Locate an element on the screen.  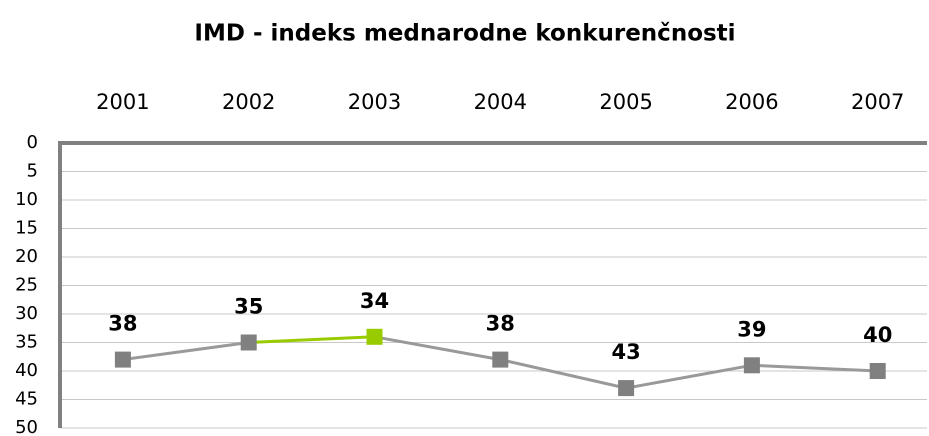
y-tick-label: 0 is located at coordinates (32, 142).